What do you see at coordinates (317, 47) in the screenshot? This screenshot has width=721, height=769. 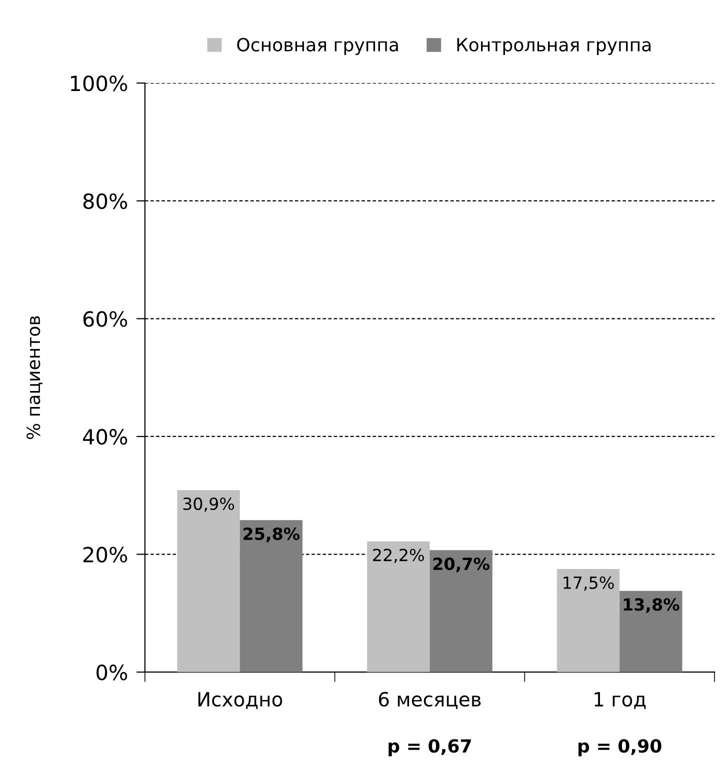 I see `legend-label: Основная группа` at bounding box center [317, 47].